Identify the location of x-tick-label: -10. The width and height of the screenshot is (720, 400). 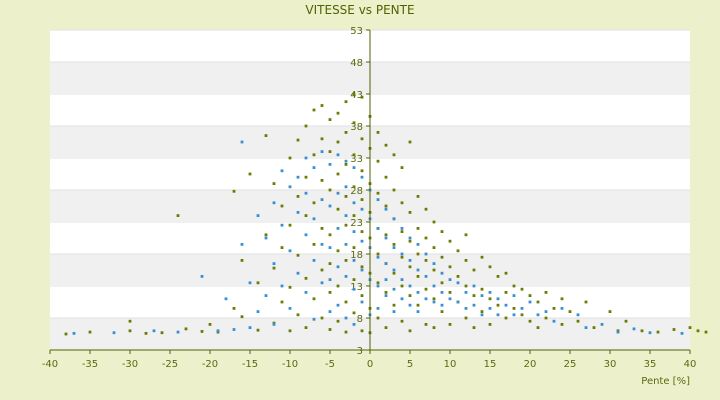
(290, 364).